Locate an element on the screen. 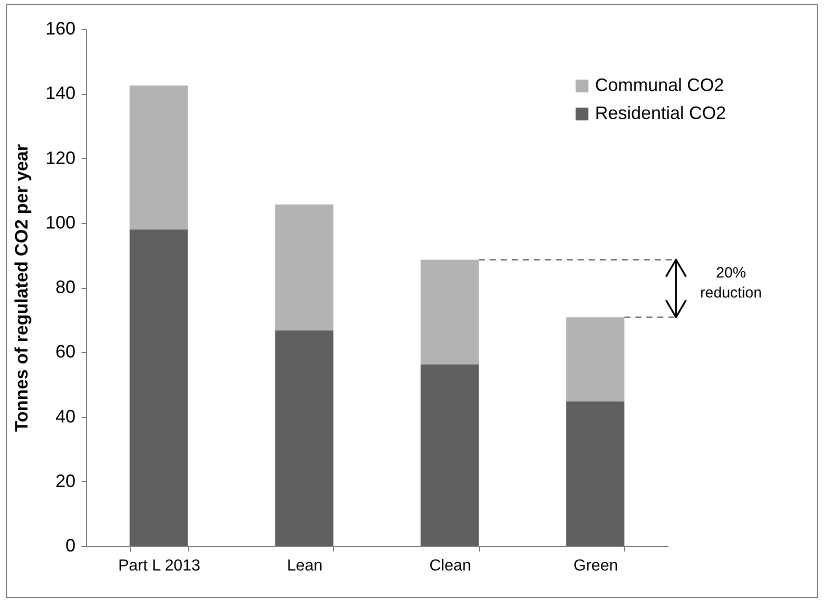 The width and height of the screenshot is (827, 603). legend-label: Communal CO2 is located at coordinates (659, 85).